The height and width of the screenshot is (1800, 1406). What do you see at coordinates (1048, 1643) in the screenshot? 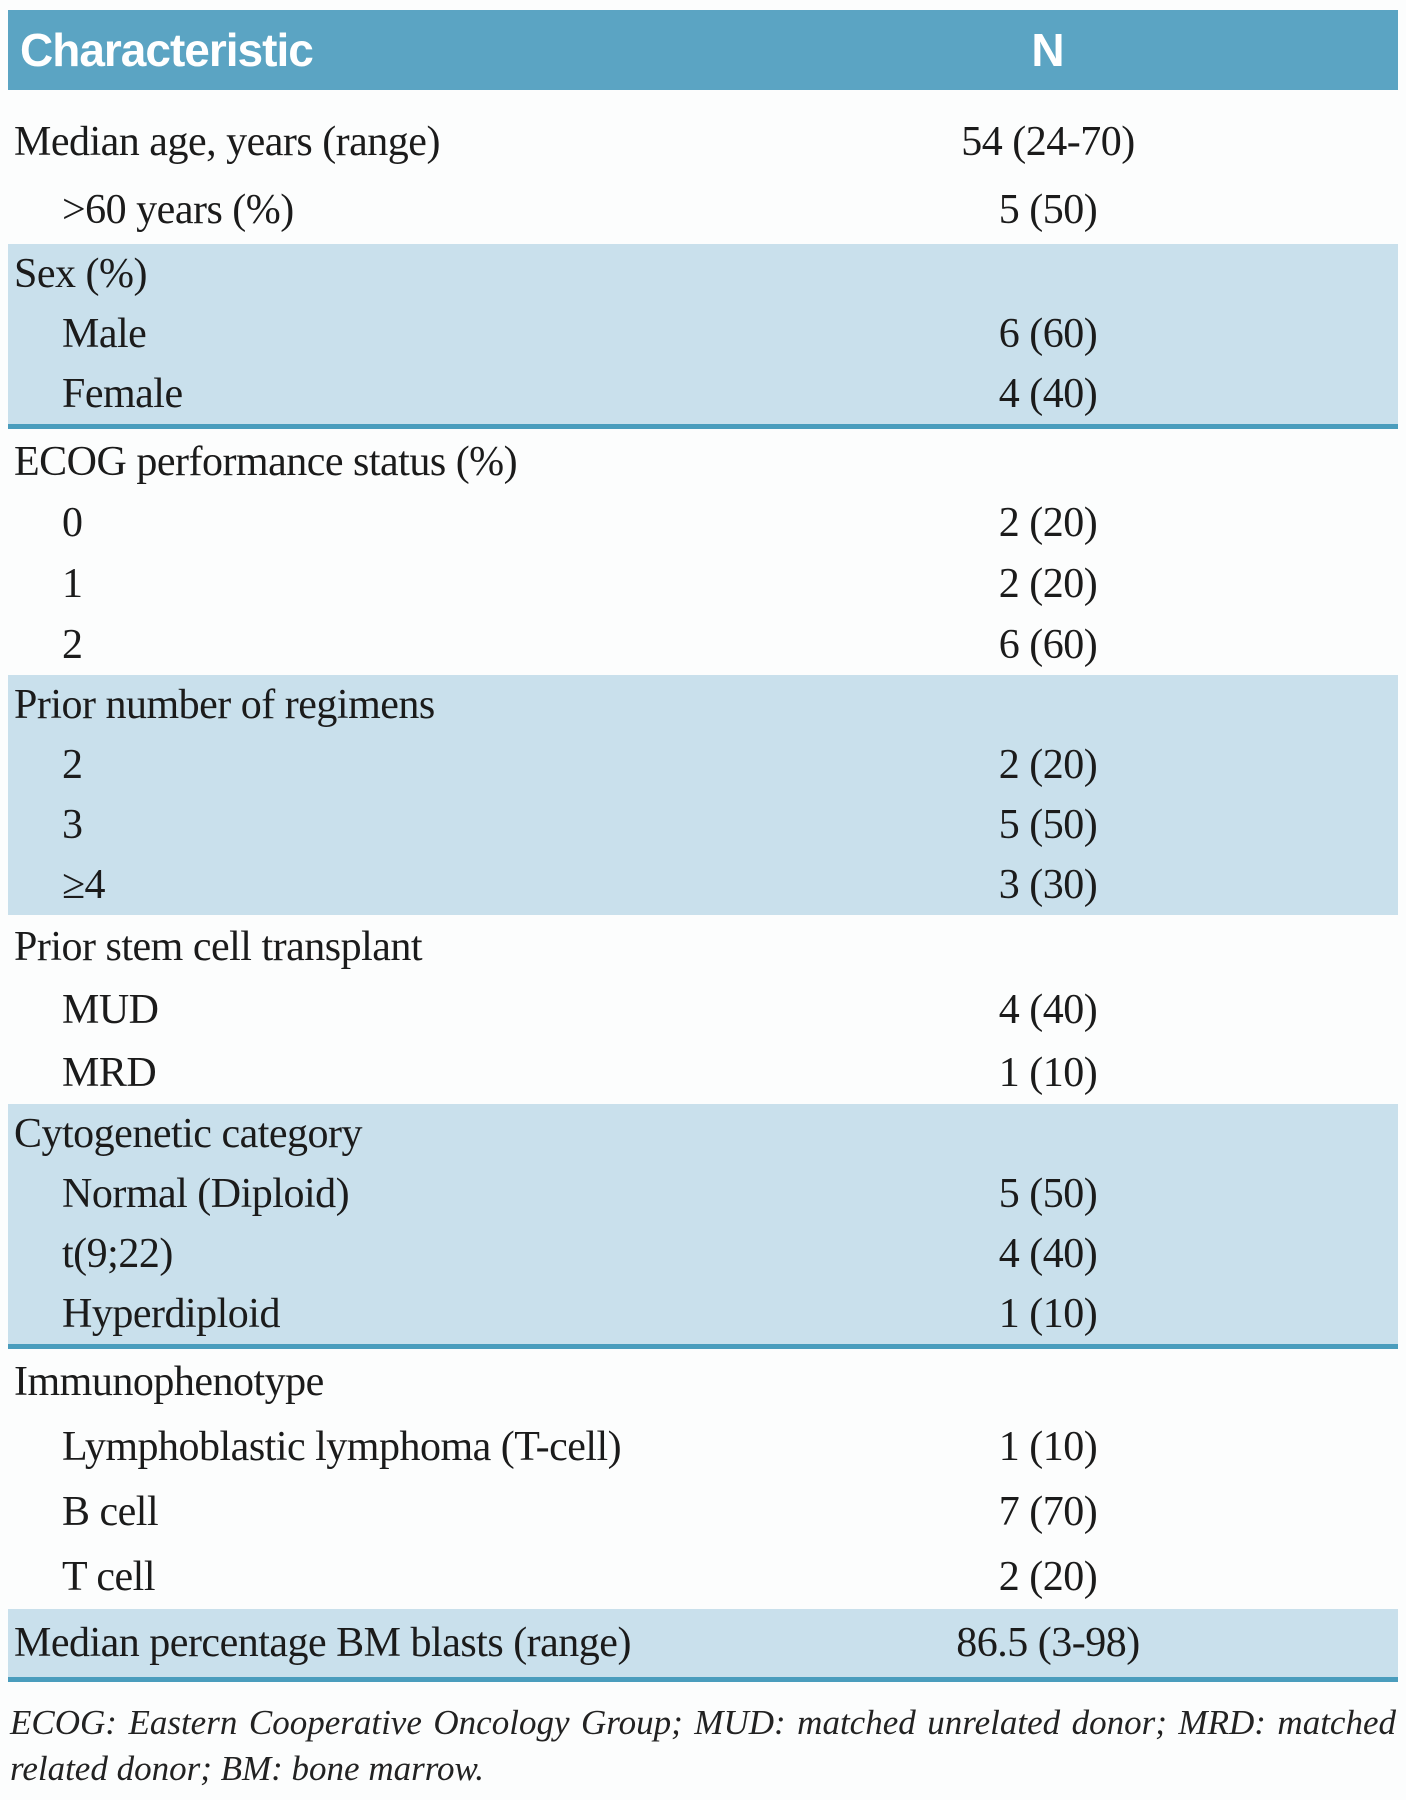
I see `row-value: 86.5 (3-98)` at bounding box center [1048, 1643].